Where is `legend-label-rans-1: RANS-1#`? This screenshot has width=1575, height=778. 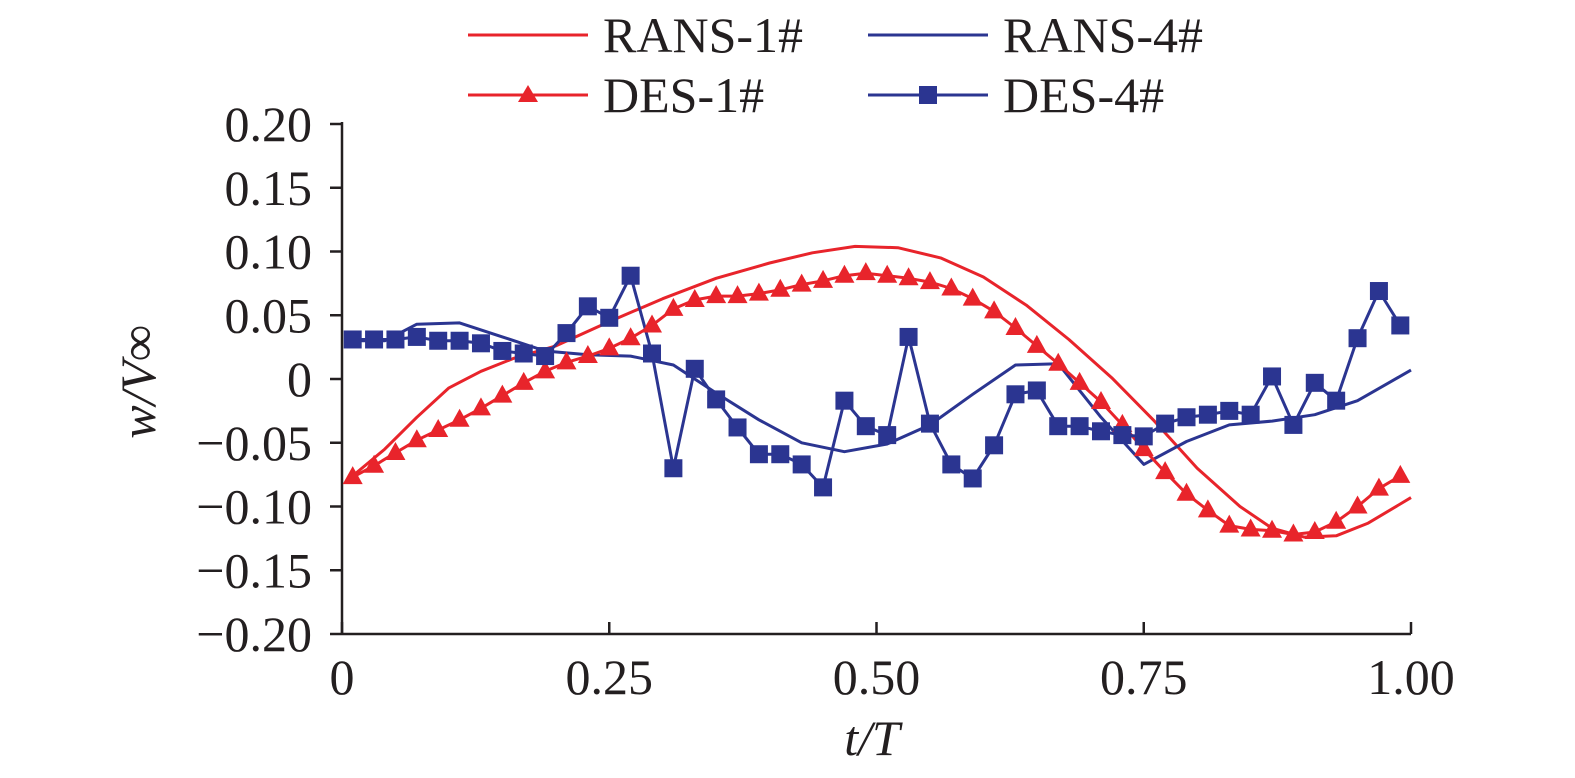
legend-label-rans-1: RANS-1# is located at coordinates (703, 35).